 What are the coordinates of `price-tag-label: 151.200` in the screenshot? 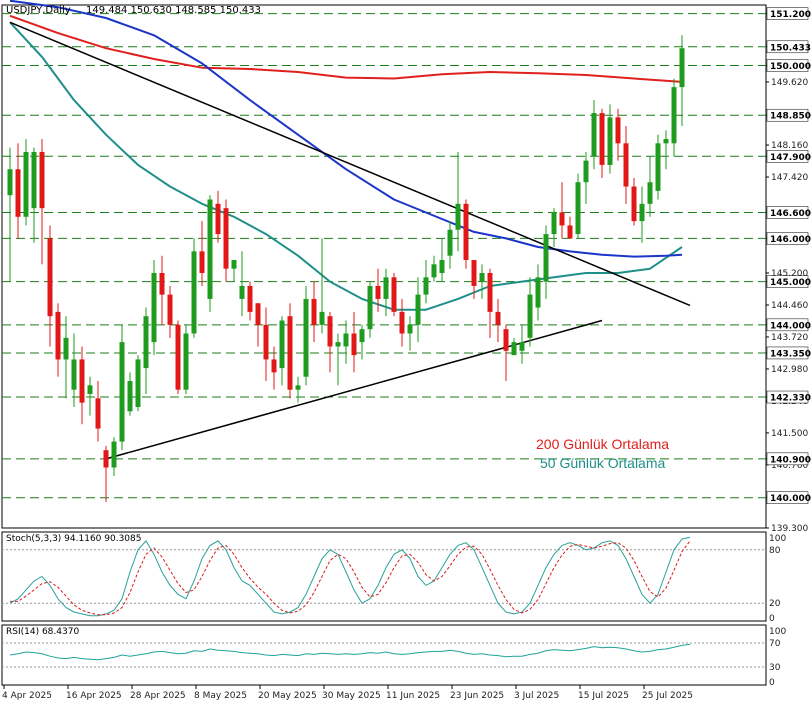 It's located at (790, 15).